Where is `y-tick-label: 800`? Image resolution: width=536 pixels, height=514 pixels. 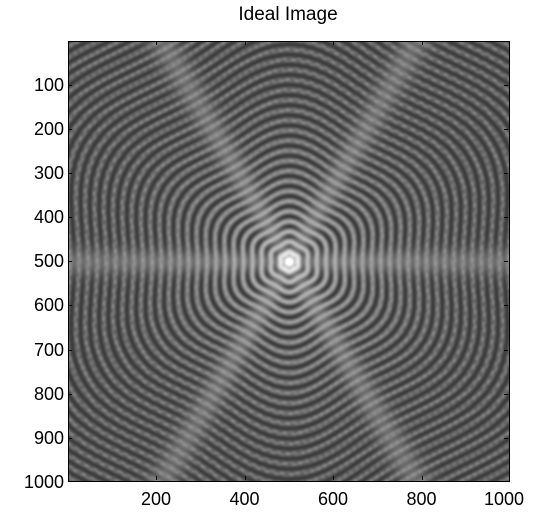
y-tick-label: 800 is located at coordinates (48, 393).